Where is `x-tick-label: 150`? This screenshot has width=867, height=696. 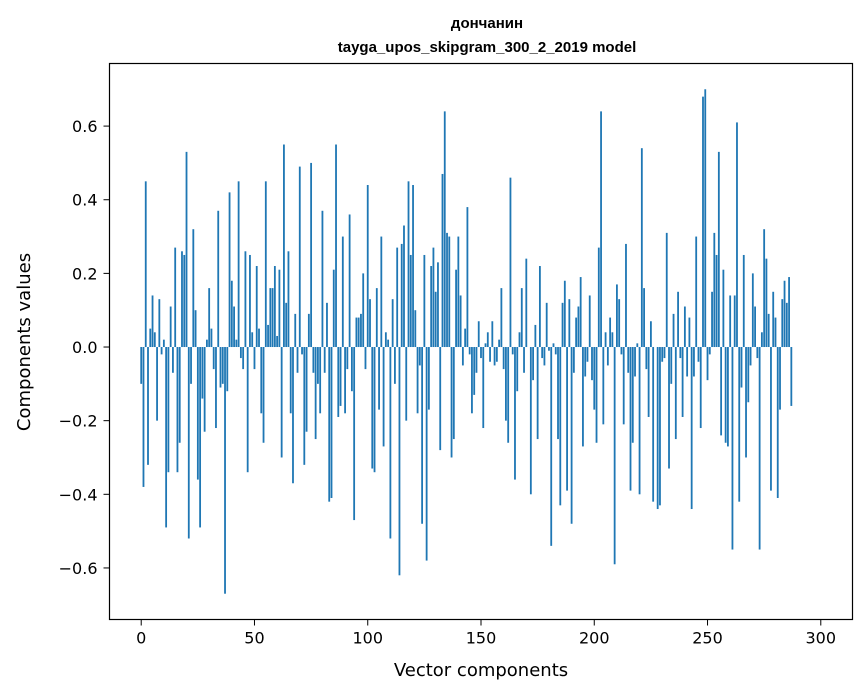
x-tick-label: 150 is located at coordinates (481, 638).